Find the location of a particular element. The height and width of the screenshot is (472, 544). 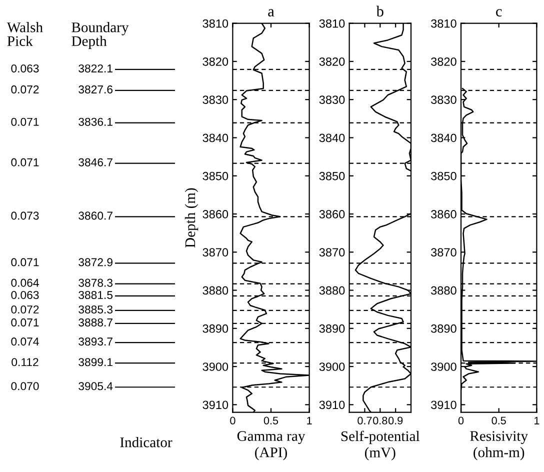

ref-line-label: 3885.3 is located at coordinates (95, 309).